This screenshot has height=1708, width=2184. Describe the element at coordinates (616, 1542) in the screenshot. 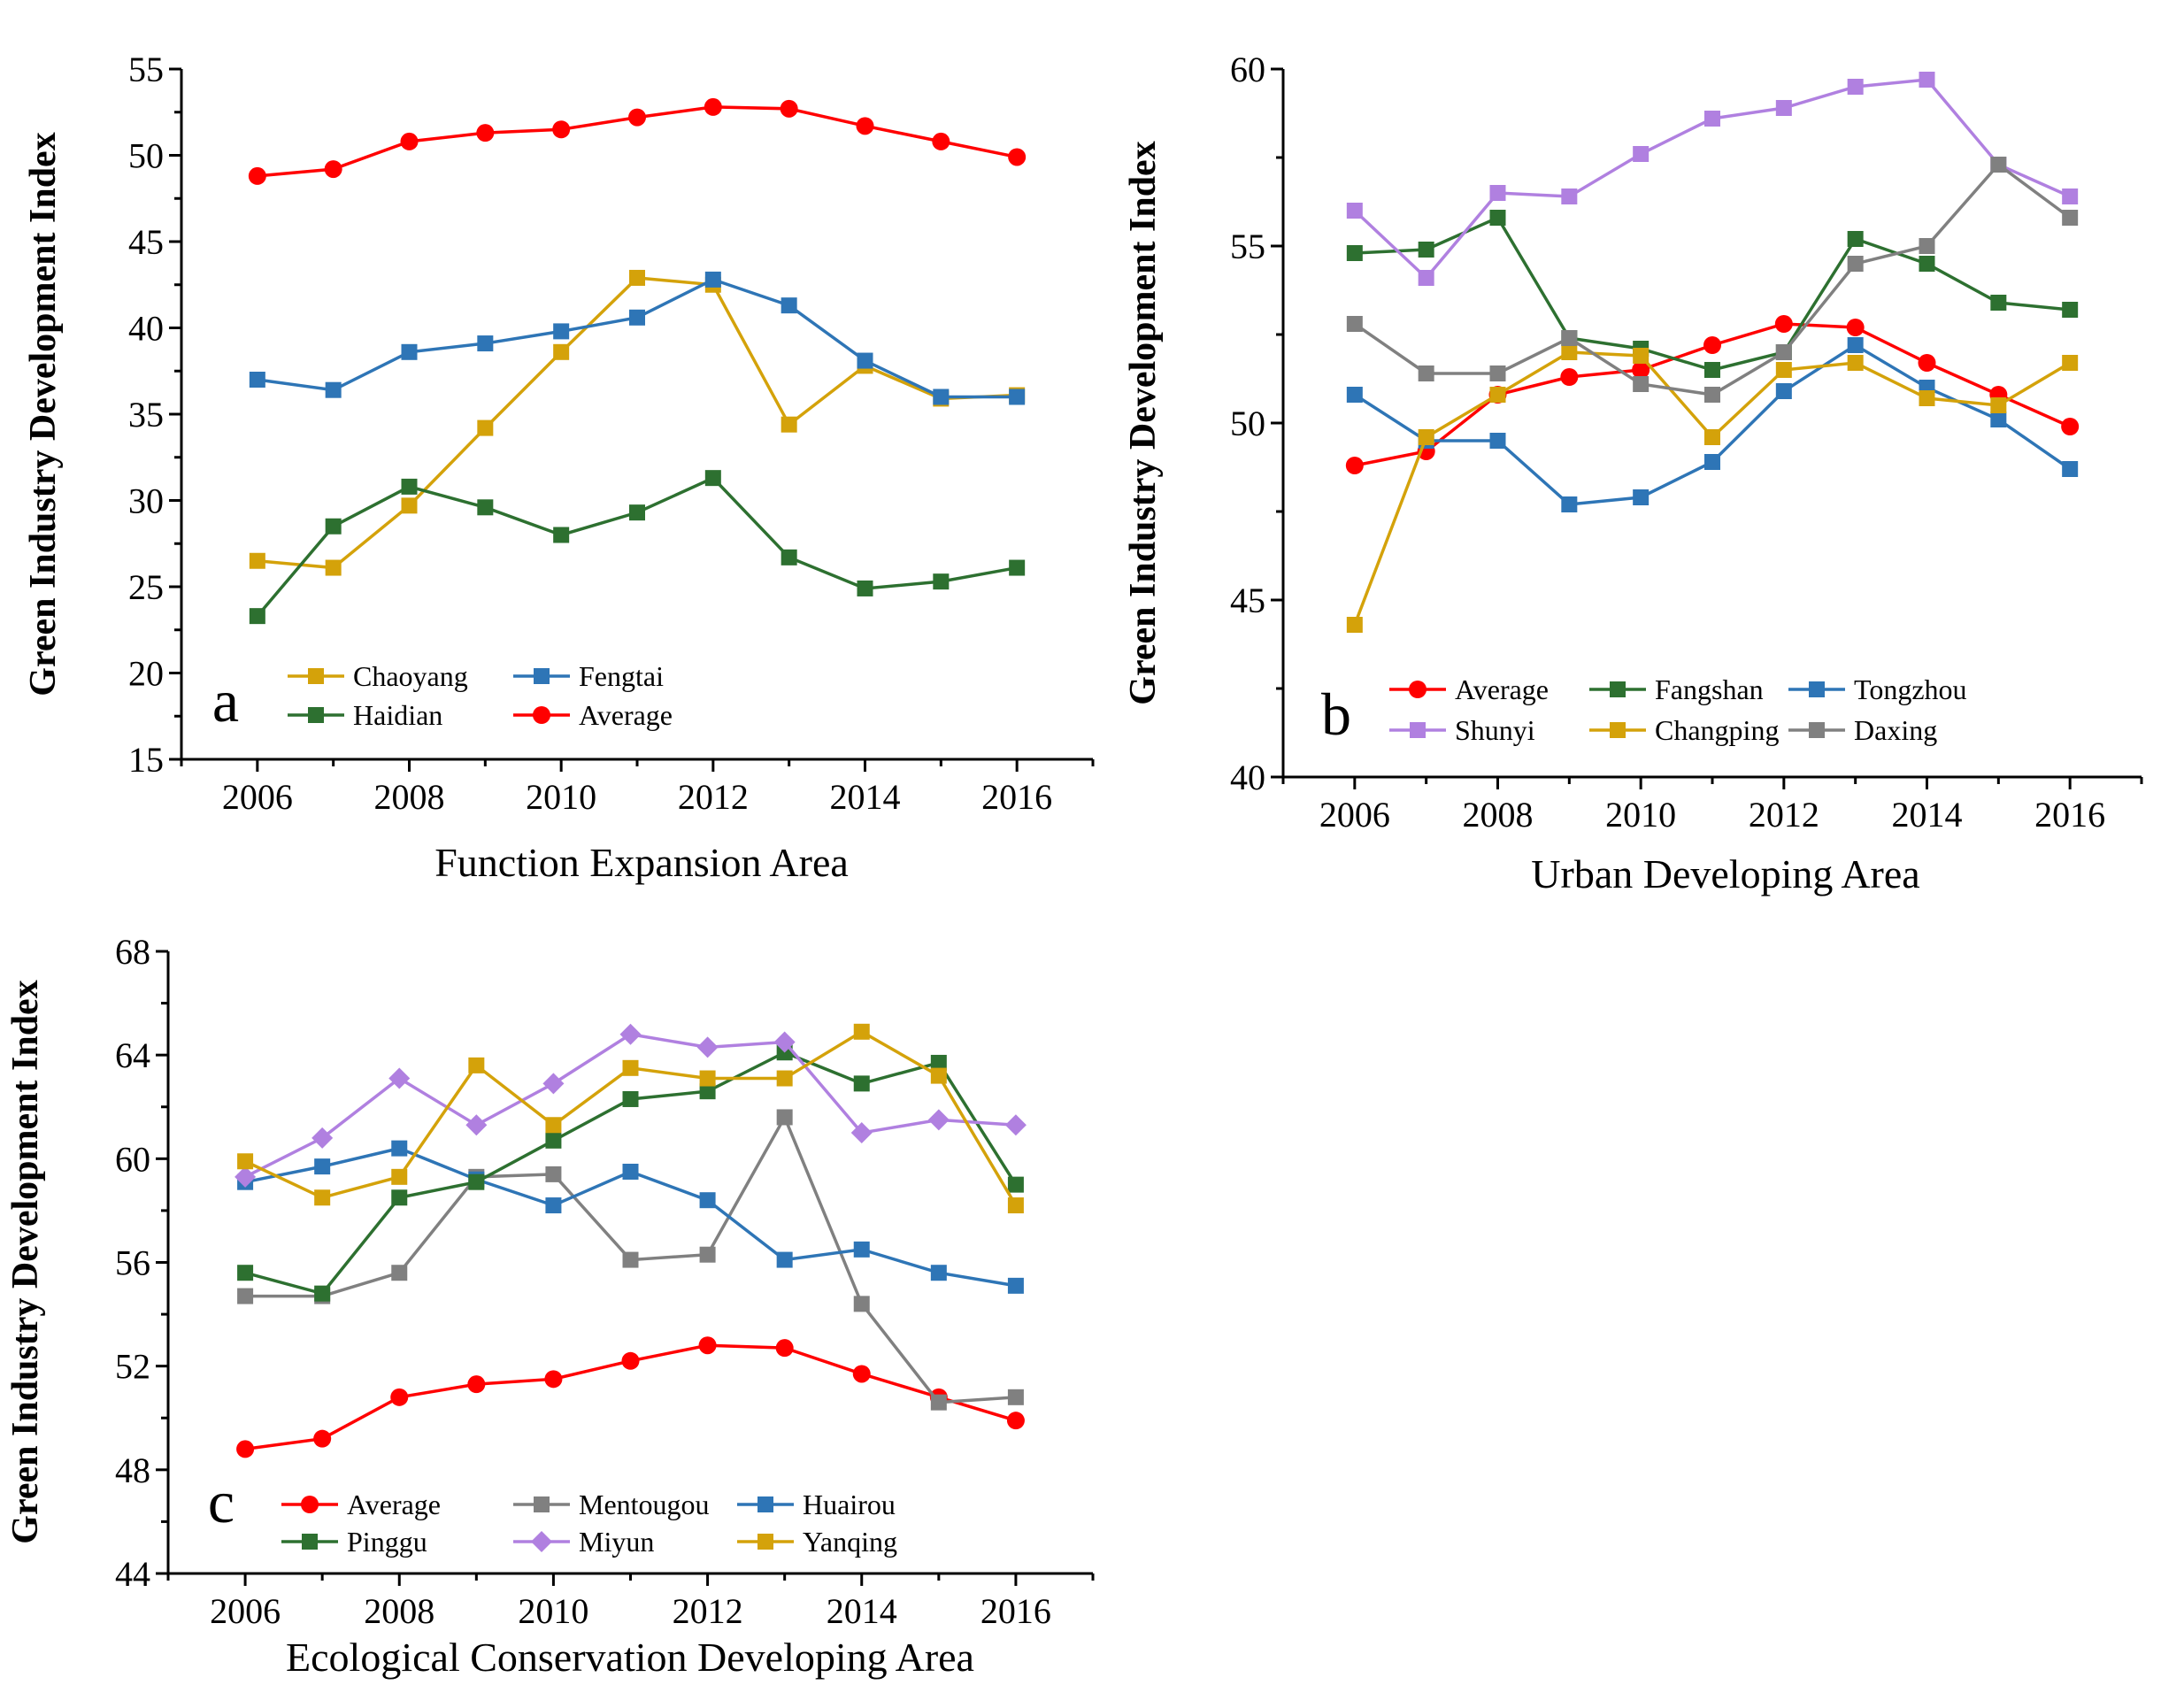

I see `legend-label: Miyun` at that location.